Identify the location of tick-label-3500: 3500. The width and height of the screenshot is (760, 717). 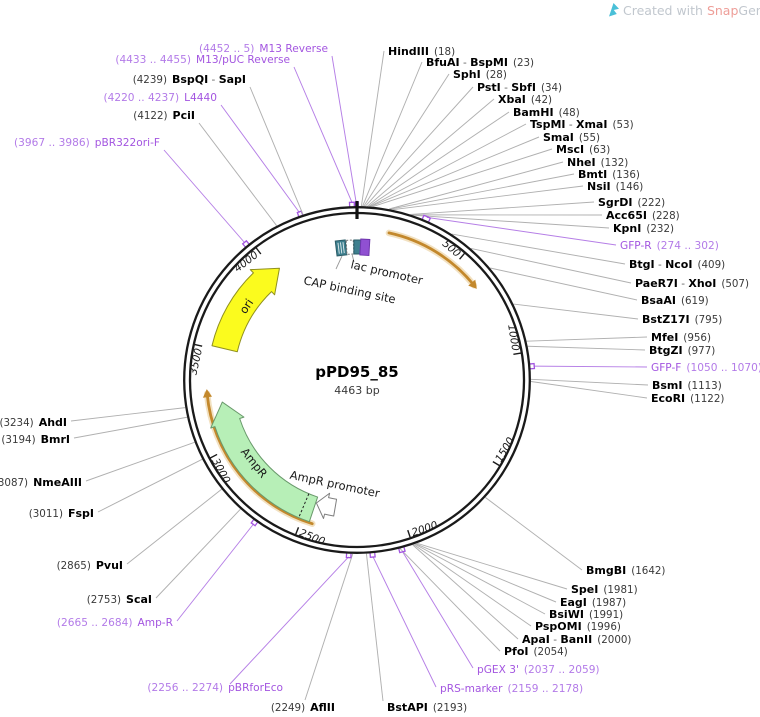
(196, 361).